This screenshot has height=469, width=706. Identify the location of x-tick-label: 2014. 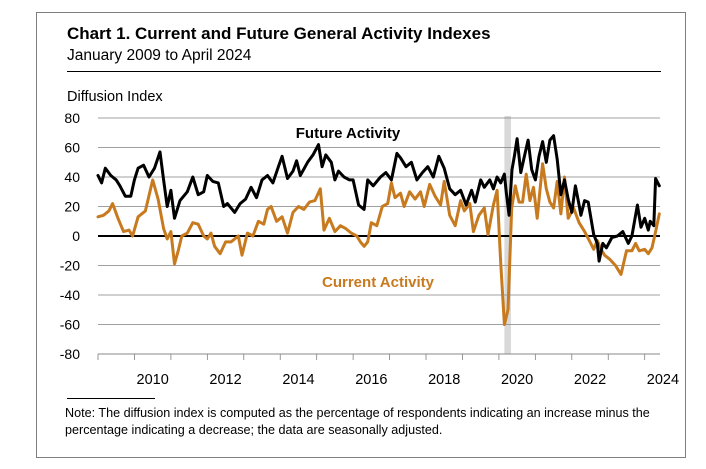
(298, 380).